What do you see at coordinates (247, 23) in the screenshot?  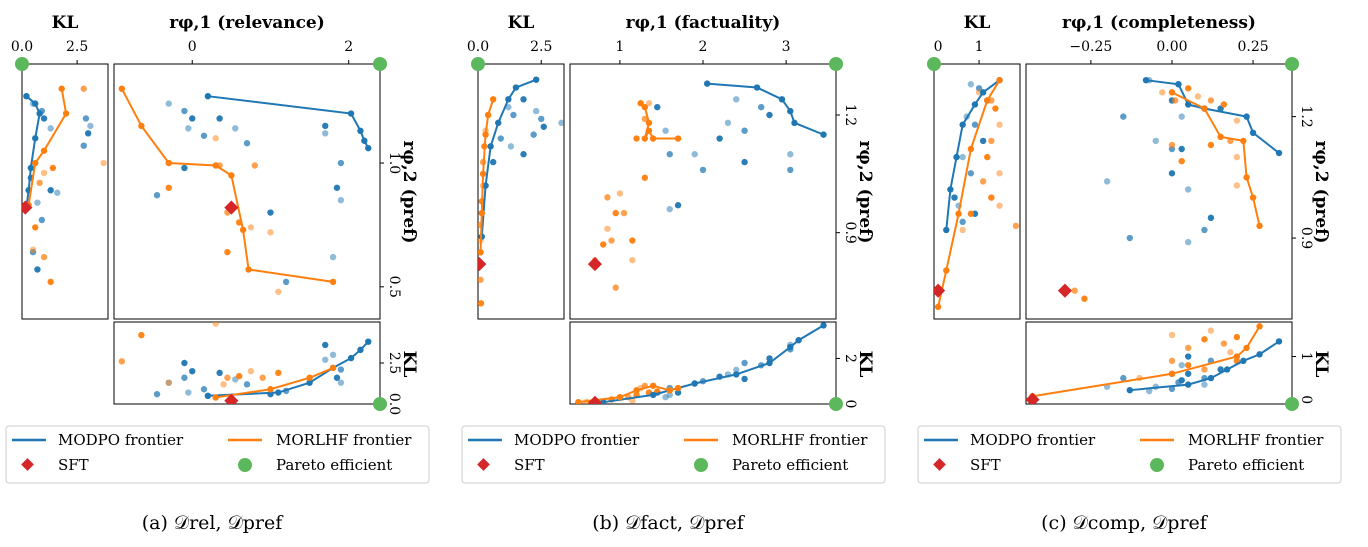 I see `main-x-title: rφ,1 (relevance)` at bounding box center [247, 23].